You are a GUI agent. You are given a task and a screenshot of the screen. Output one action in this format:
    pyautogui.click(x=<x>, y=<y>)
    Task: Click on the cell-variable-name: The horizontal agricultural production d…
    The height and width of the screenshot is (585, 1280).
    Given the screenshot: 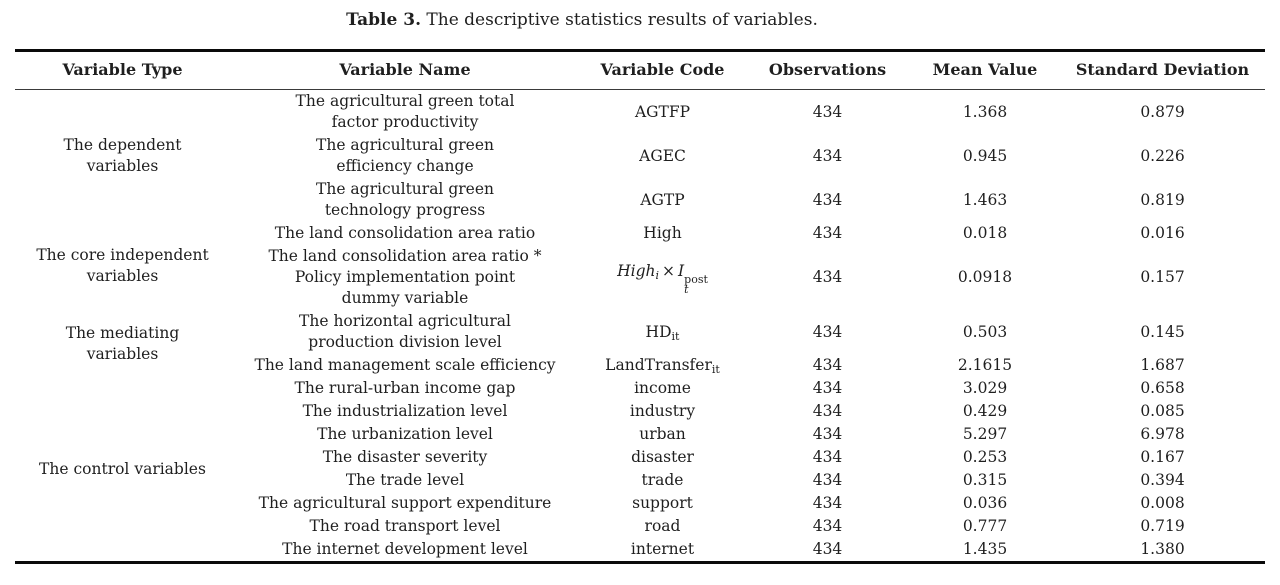 What is the action you would take?
    pyautogui.click(x=405, y=331)
    